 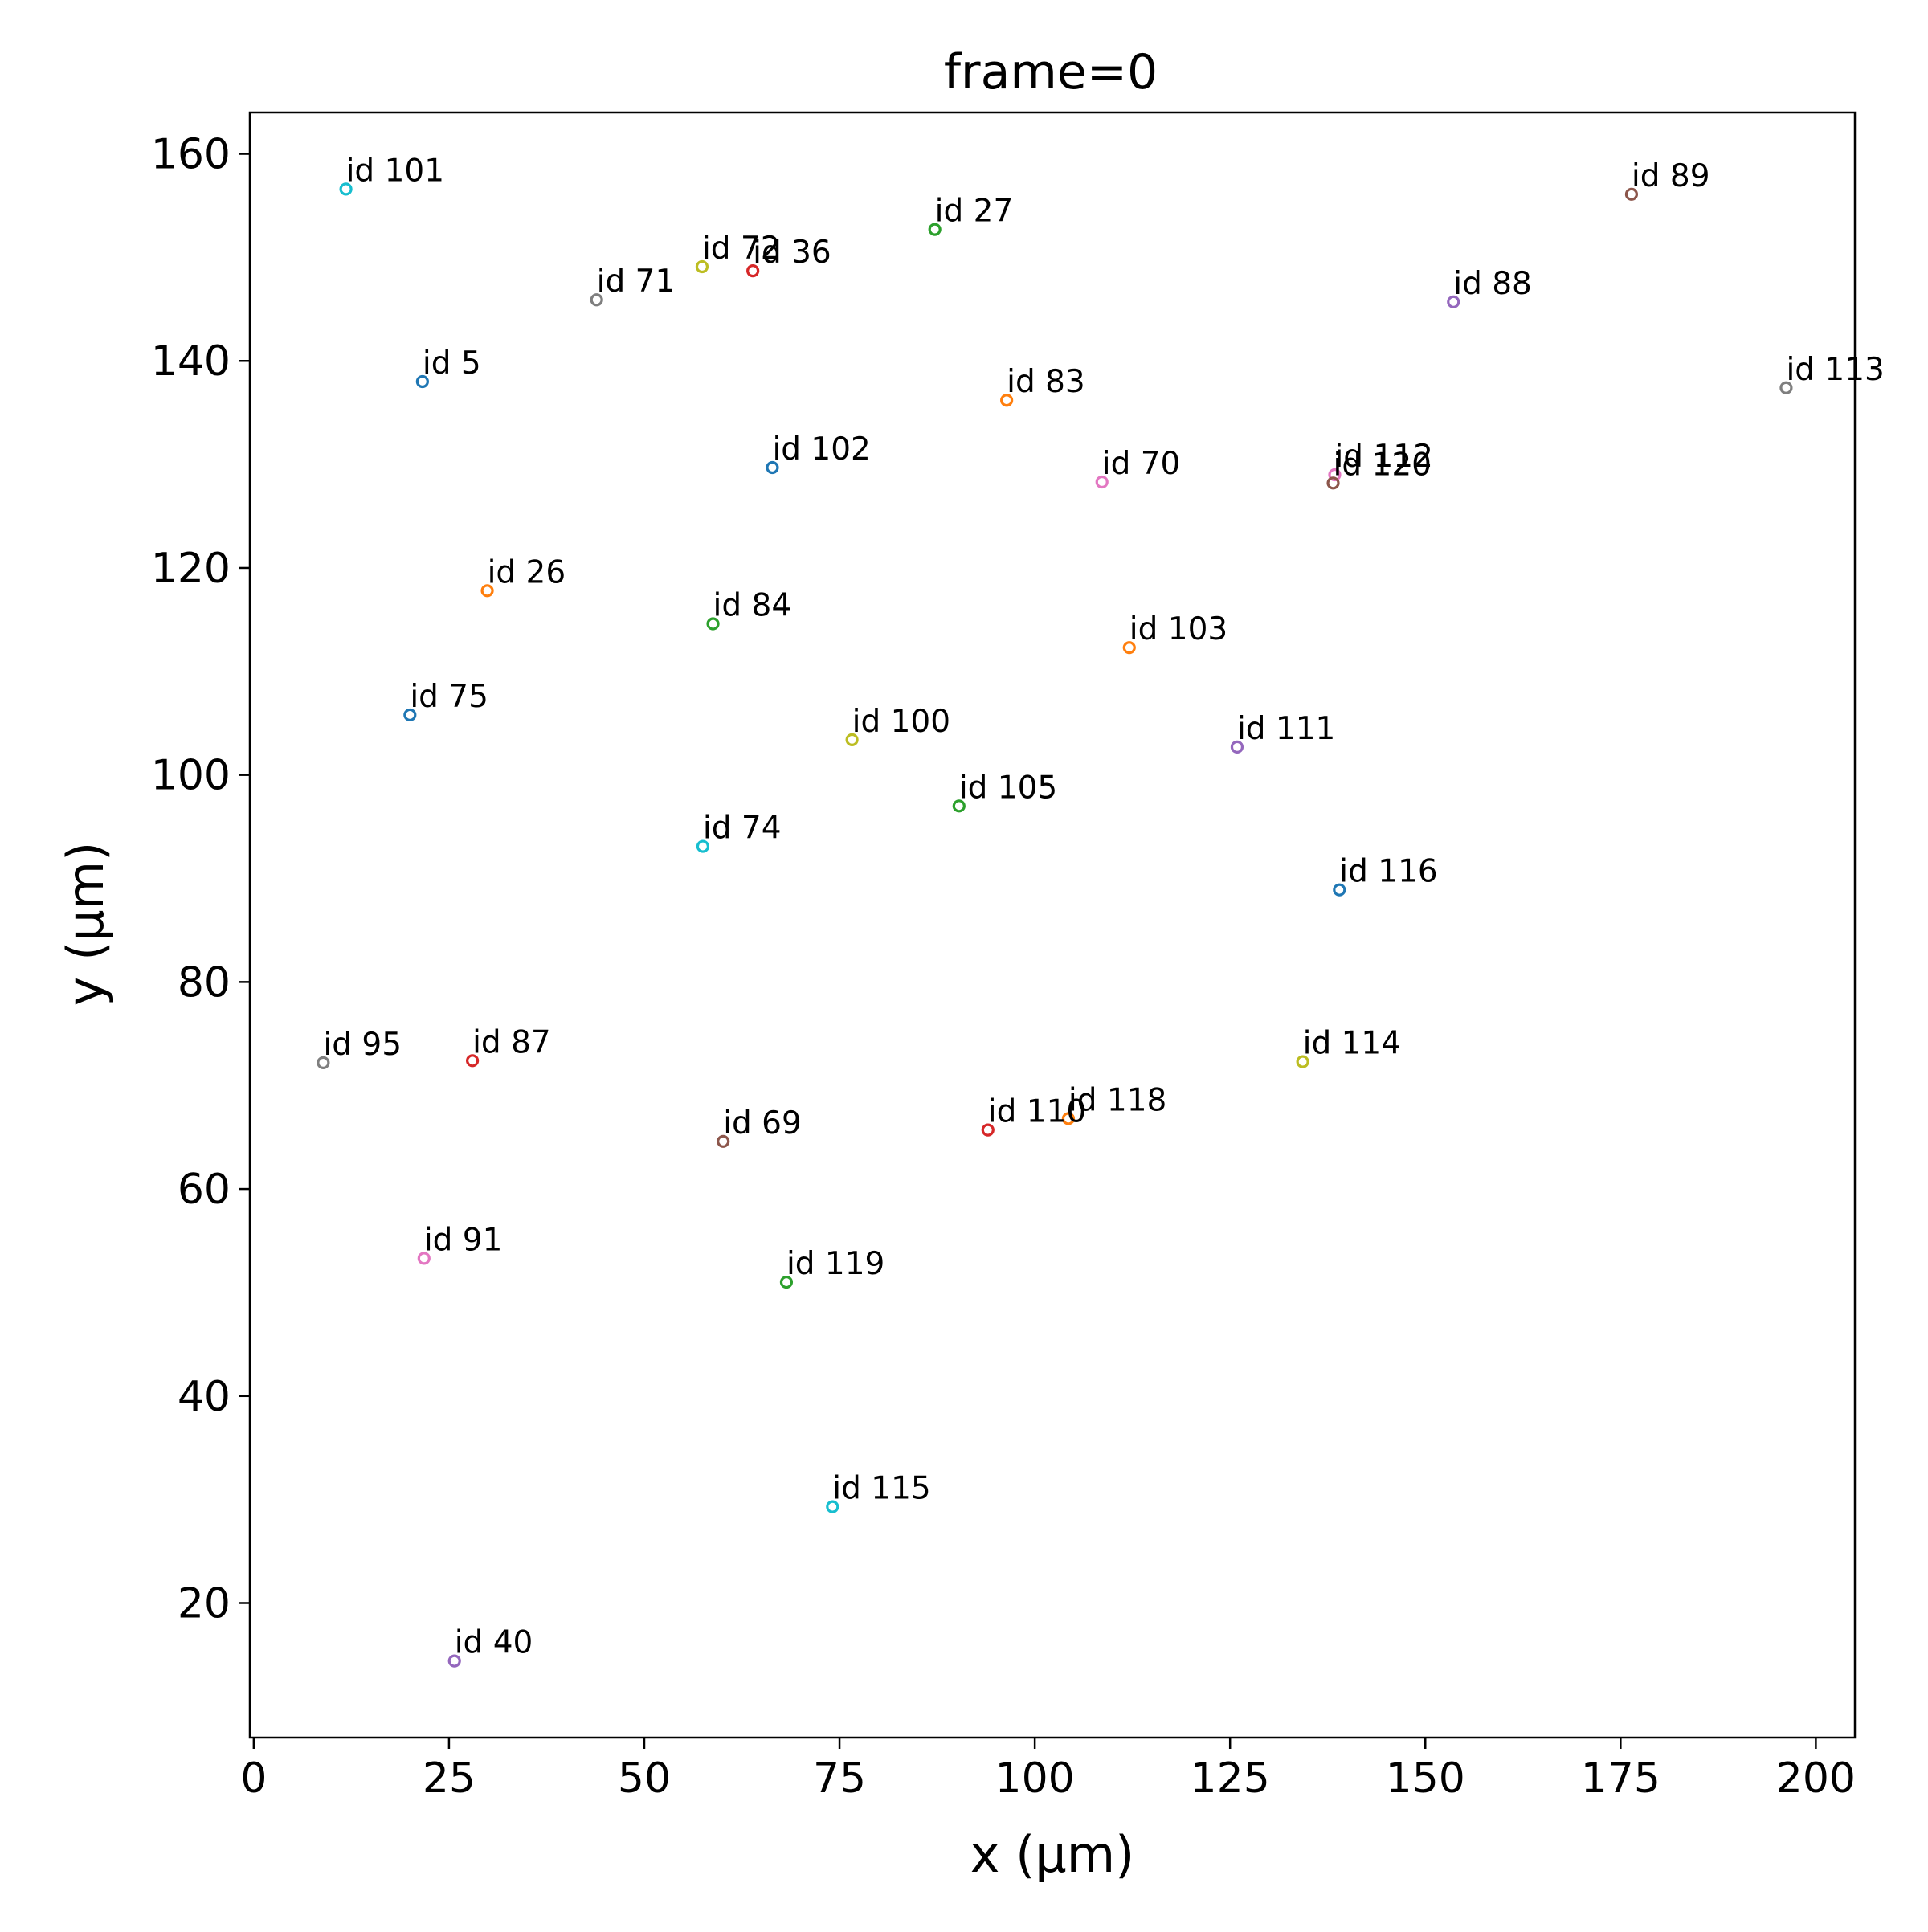 What do you see at coordinates (901, 722) in the screenshot?
I see `point-label: id 100` at bounding box center [901, 722].